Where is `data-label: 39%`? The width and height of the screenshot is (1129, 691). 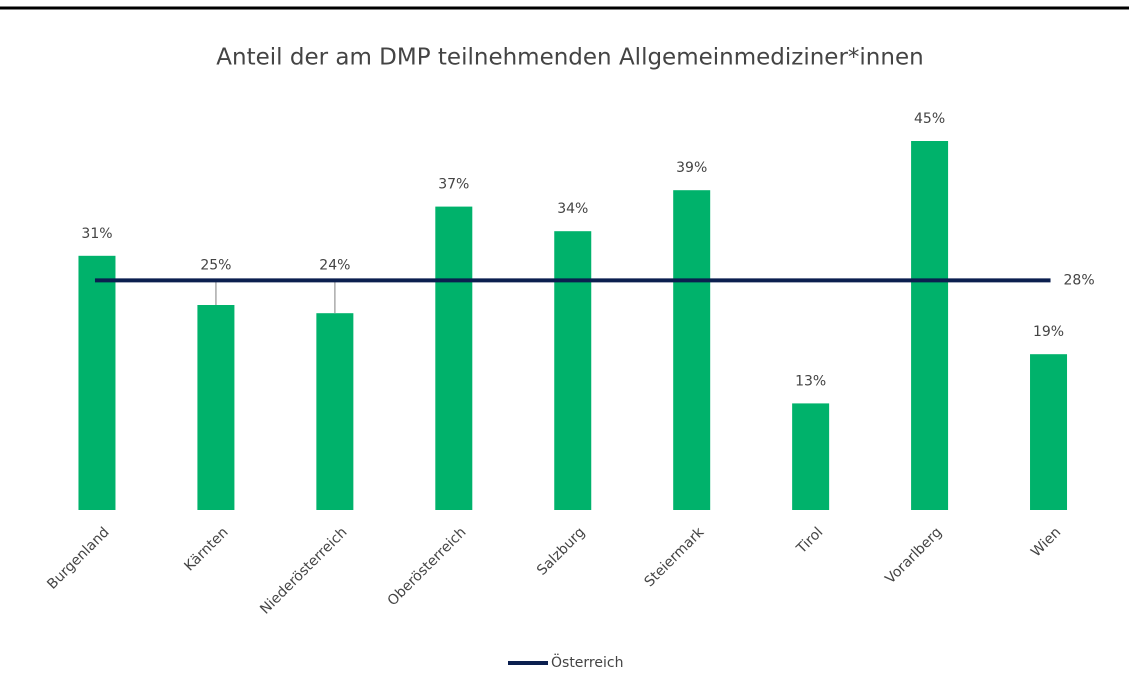 data-label: 39% is located at coordinates (691, 168).